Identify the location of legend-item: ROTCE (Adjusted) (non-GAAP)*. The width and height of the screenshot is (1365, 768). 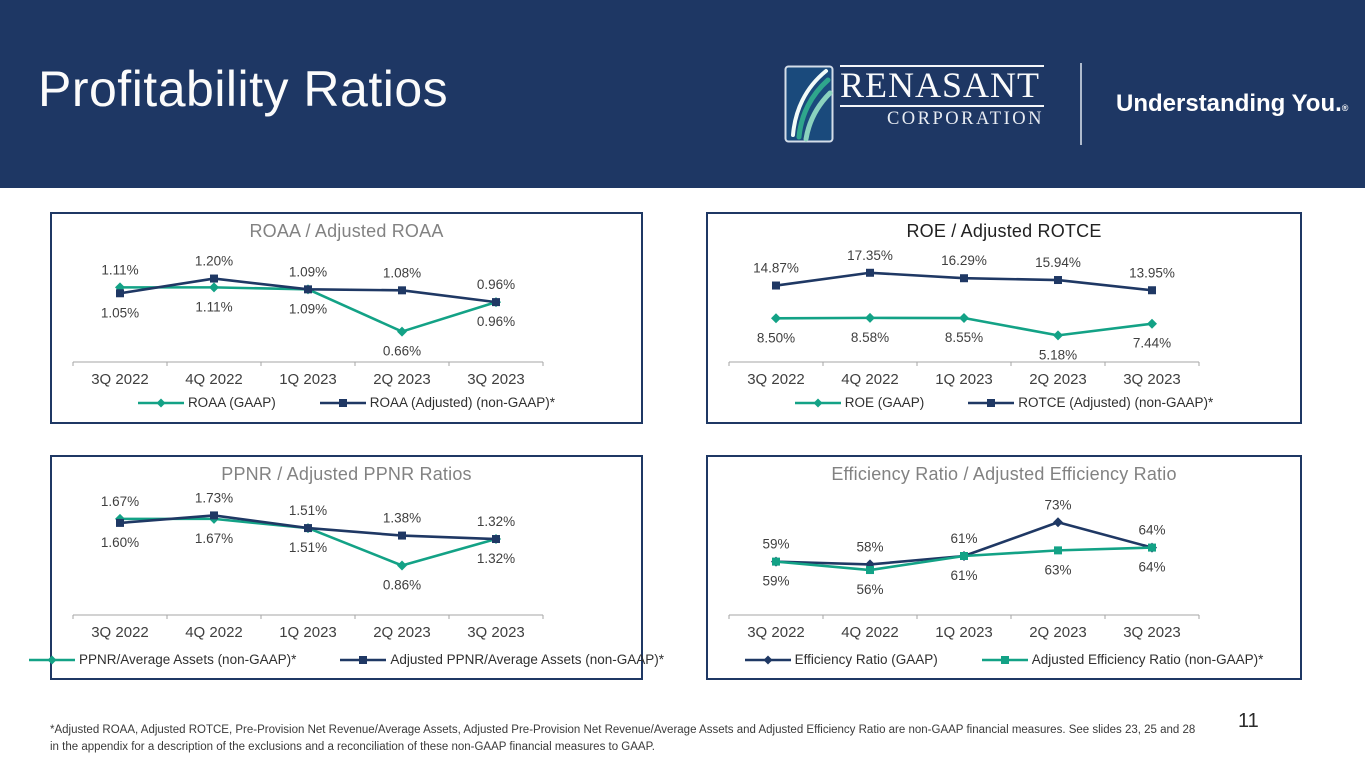
(1090, 402).